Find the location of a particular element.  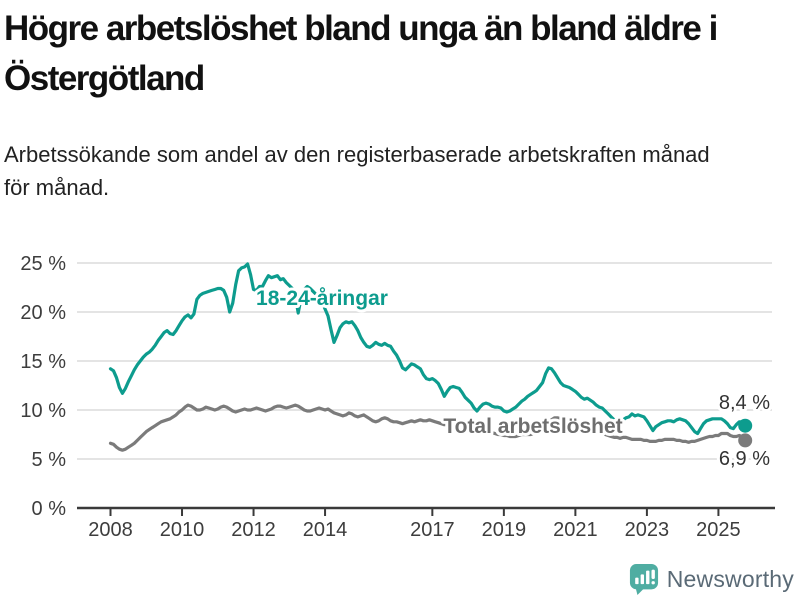

x-tick-label: 2021 is located at coordinates (575, 530).